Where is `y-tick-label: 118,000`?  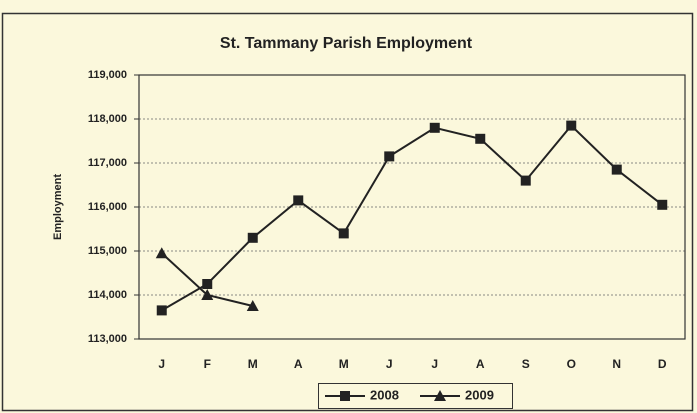
y-tick-label: 118,000 is located at coordinates (107, 119).